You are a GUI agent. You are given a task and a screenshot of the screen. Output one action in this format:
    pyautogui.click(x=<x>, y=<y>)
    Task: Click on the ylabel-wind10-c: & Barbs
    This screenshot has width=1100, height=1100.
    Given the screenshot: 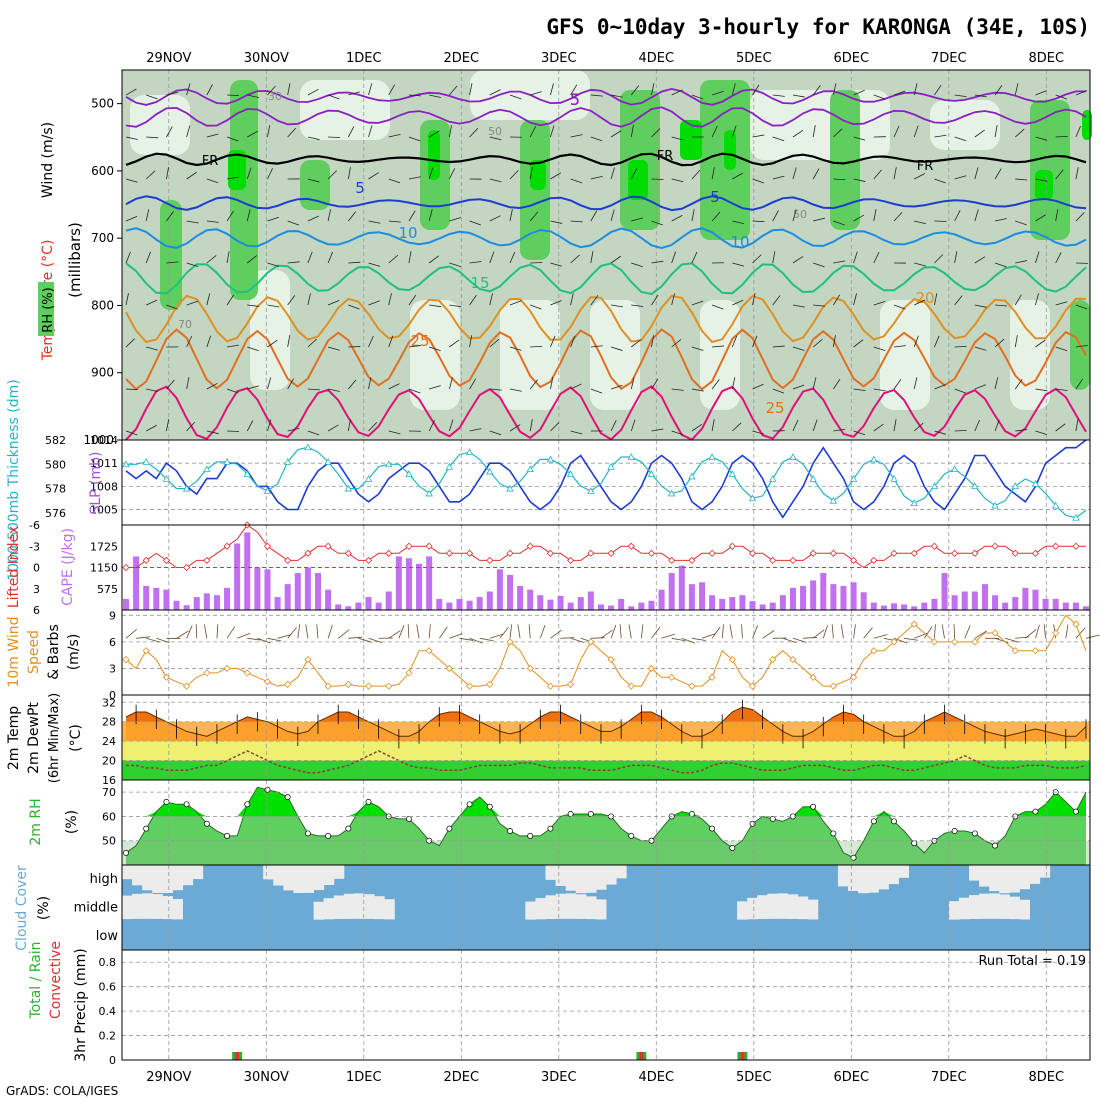 What is the action you would take?
    pyautogui.click(x=54, y=652)
    